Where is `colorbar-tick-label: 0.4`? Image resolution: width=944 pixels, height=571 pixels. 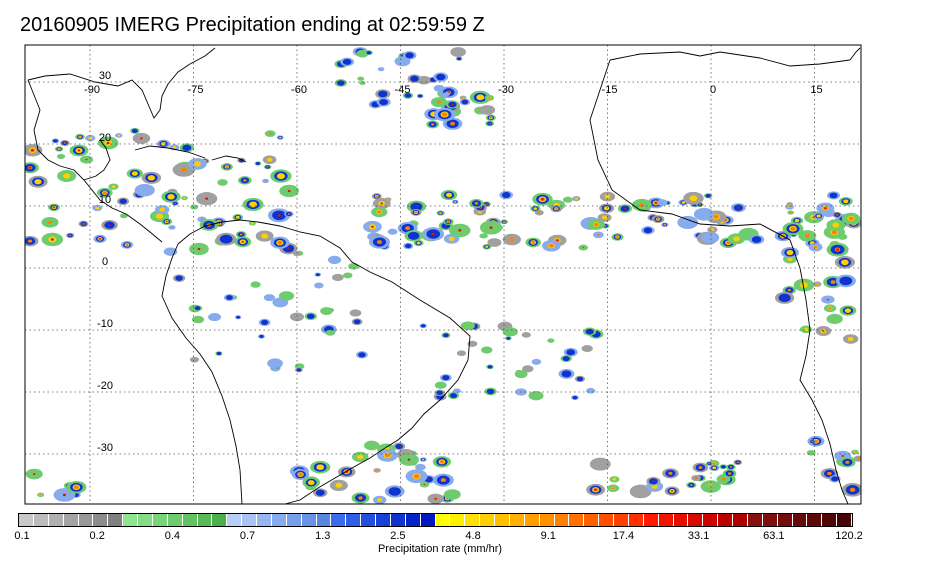
colorbar-tick-label: 0.4 is located at coordinates (172, 536).